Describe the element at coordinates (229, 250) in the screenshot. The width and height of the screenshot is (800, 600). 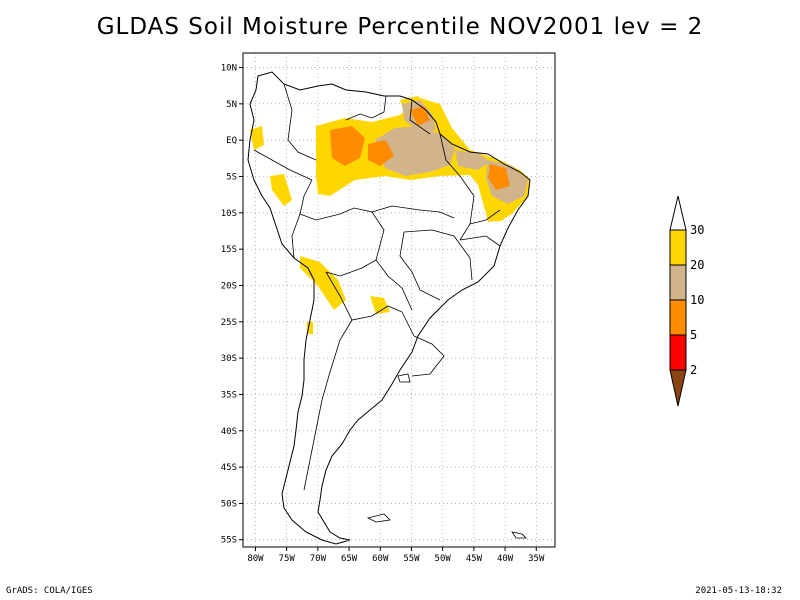
I see `lat-tick-label: 15S` at that location.